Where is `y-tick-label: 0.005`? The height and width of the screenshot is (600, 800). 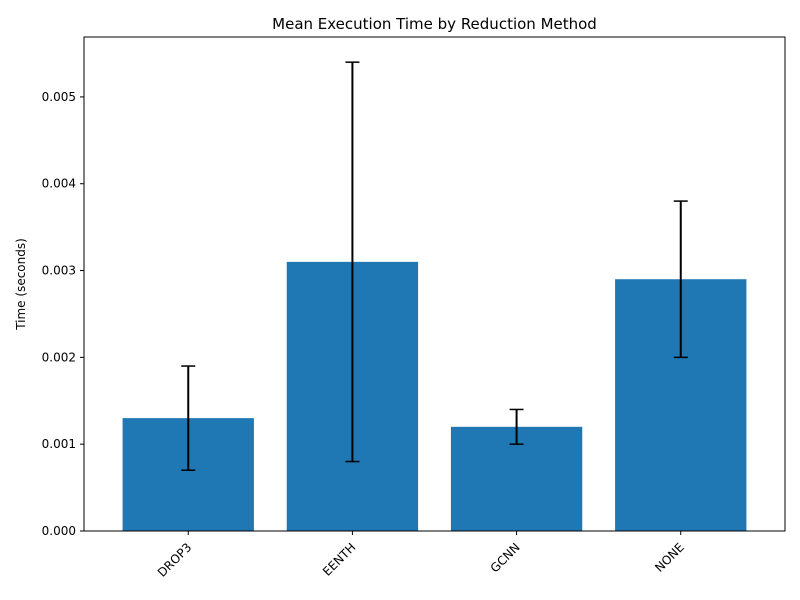 y-tick-label: 0.005 is located at coordinates (59, 97).